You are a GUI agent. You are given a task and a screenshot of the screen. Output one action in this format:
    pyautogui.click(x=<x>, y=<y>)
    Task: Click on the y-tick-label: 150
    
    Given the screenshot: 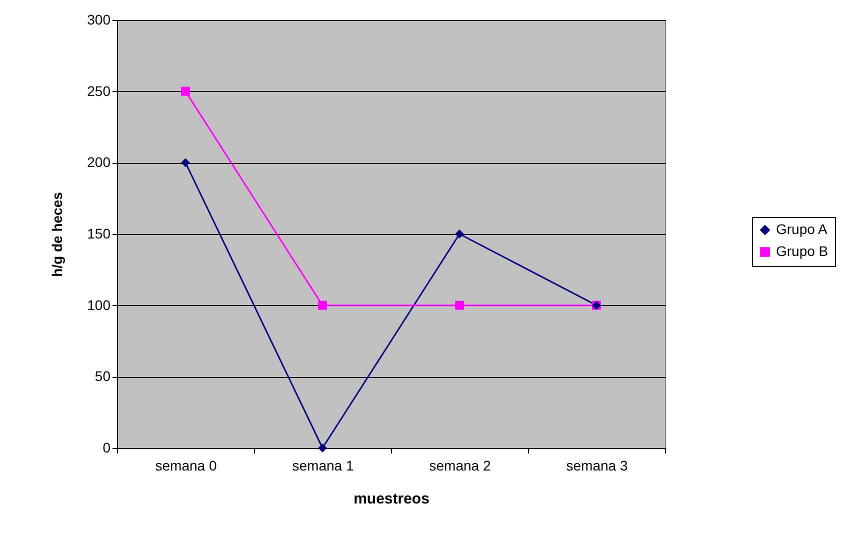 What is the action you would take?
    pyautogui.click(x=99, y=234)
    